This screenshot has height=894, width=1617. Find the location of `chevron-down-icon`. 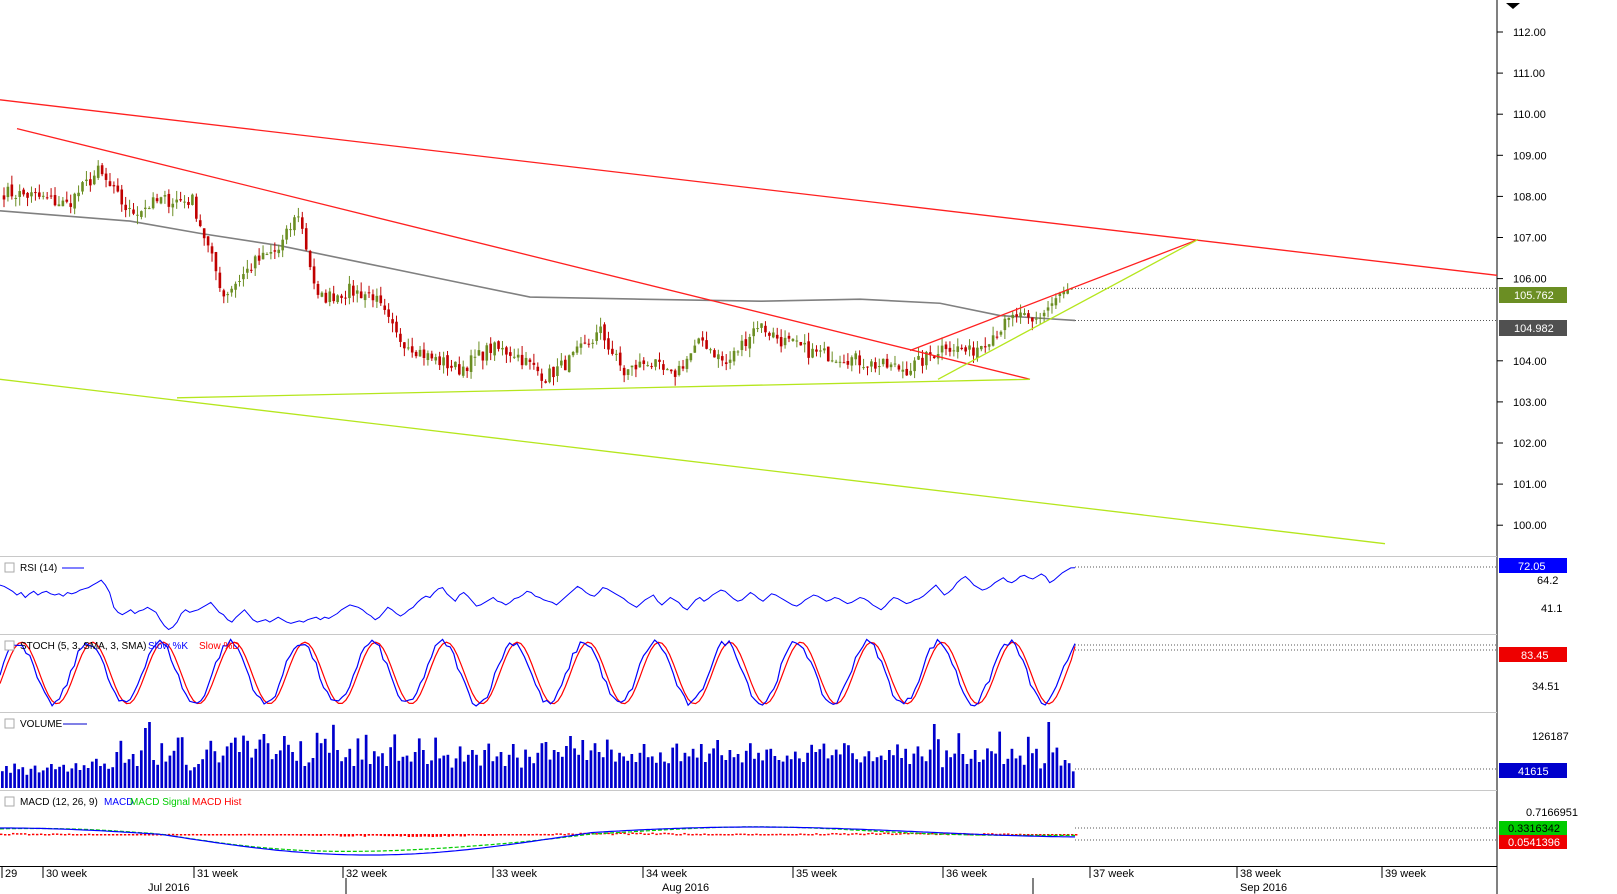

chevron-down-icon is located at coordinates (1513, 6).